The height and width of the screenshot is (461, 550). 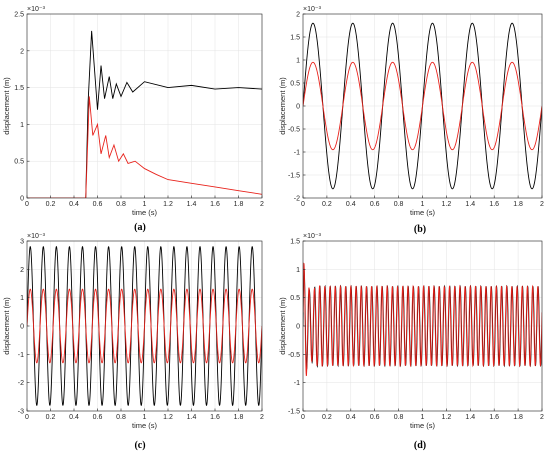 What do you see at coordinates (21, 412) in the screenshot?
I see `y-tick-label: -3` at bounding box center [21, 412].